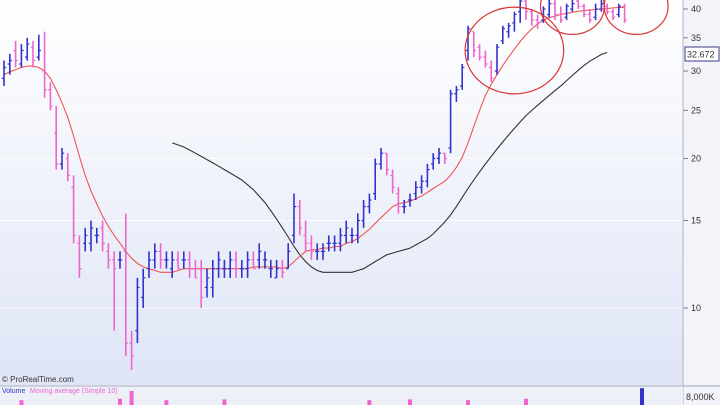  What do you see at coordinates (74, 391) in the screenshot?
I see `volume-ma-label: Moving average (Simple 10)` at bounding box center [74, 391].